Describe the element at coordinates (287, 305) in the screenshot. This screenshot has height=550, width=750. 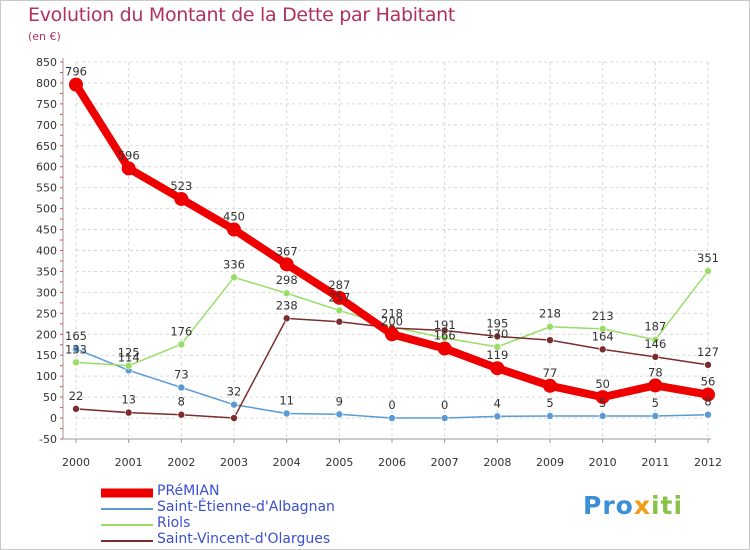
I see `data-label: 238` at that location.